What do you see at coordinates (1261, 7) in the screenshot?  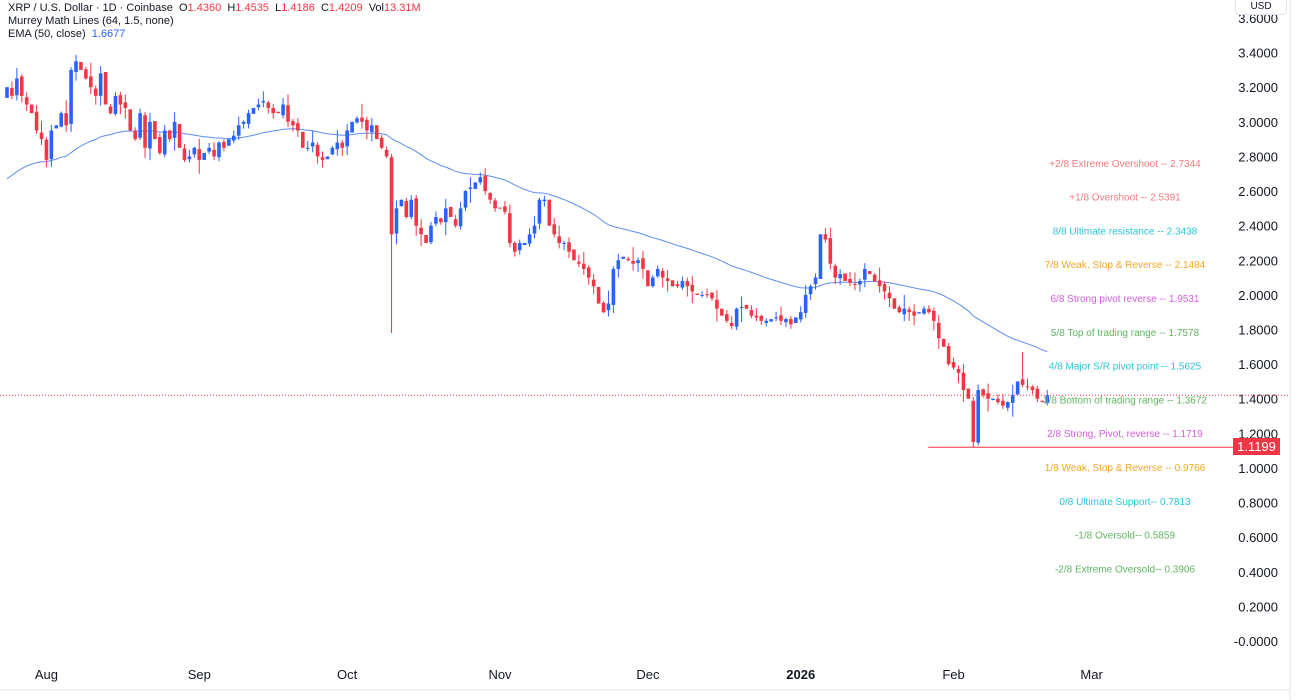 I see `currency-button: USD` at bounding box center [1261, 7].